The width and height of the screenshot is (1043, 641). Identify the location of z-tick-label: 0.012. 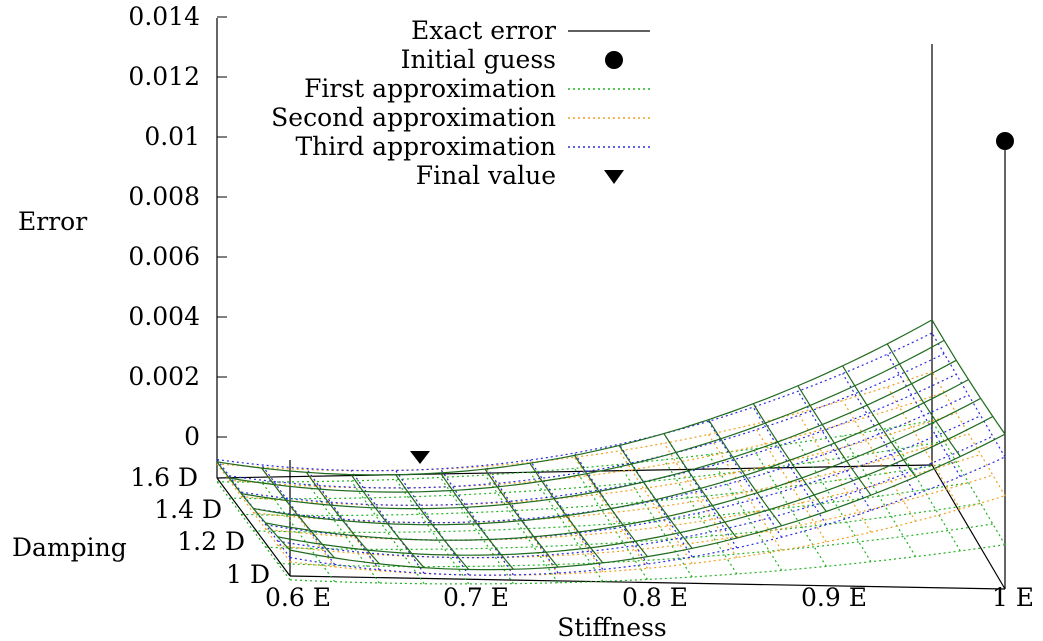
(164, 76).